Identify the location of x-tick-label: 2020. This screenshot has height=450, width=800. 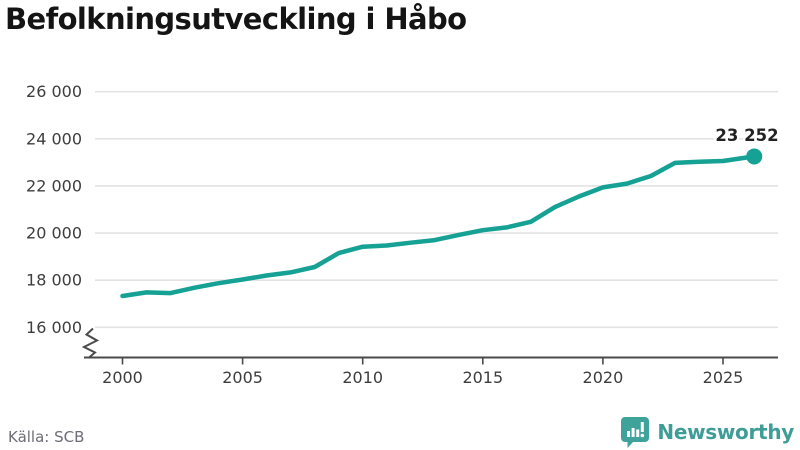
(603, 377).